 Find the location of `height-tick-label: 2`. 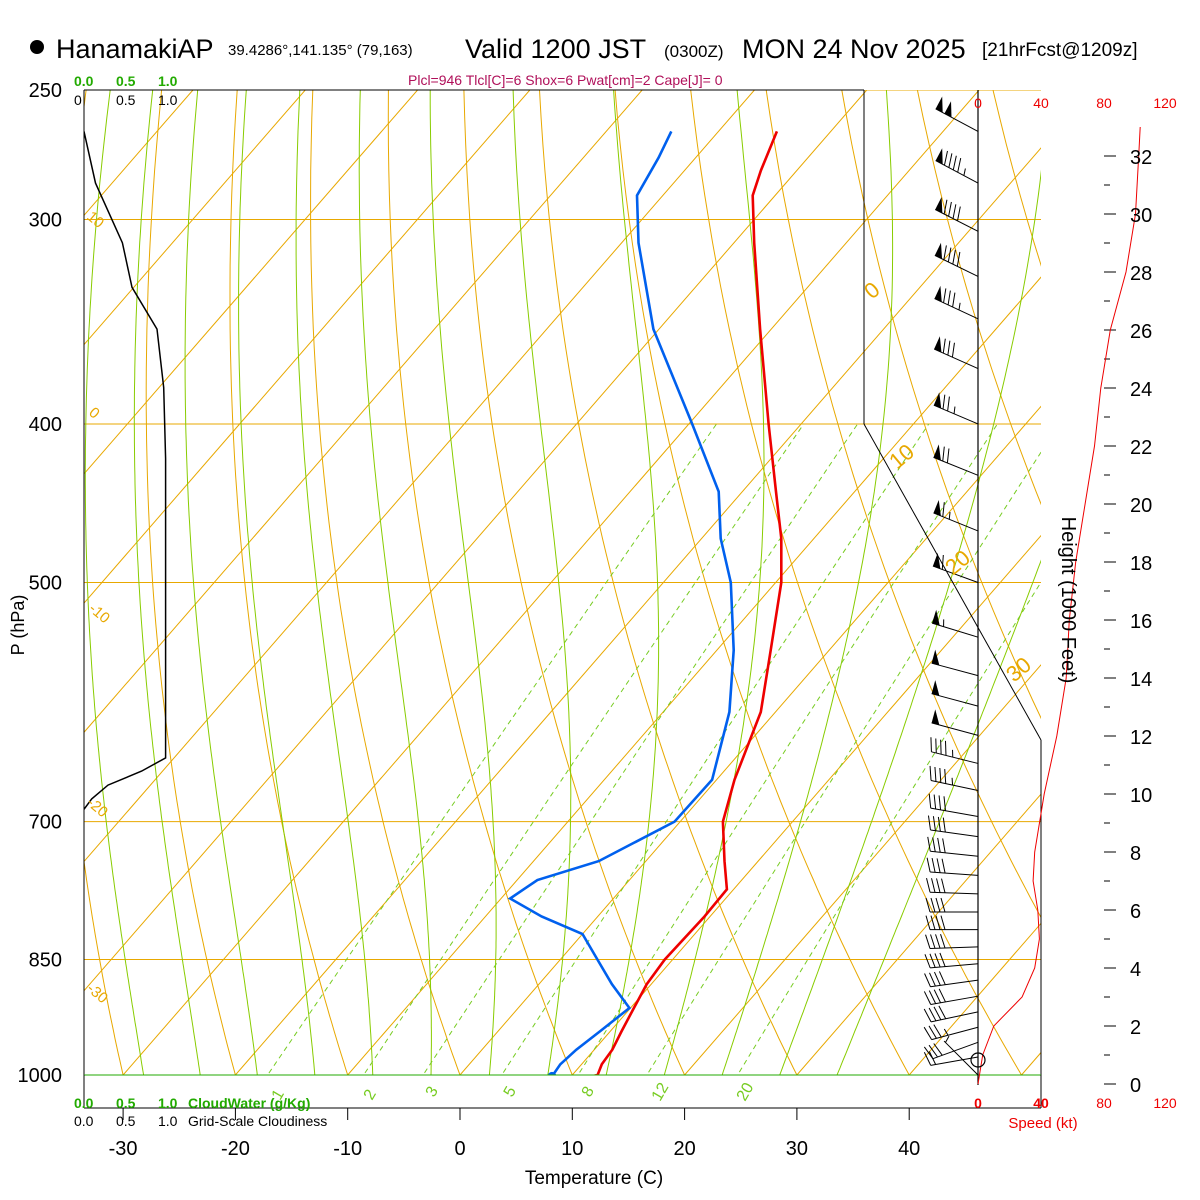

height-tick-label: 2 is located at coordinates (1135, 1028).